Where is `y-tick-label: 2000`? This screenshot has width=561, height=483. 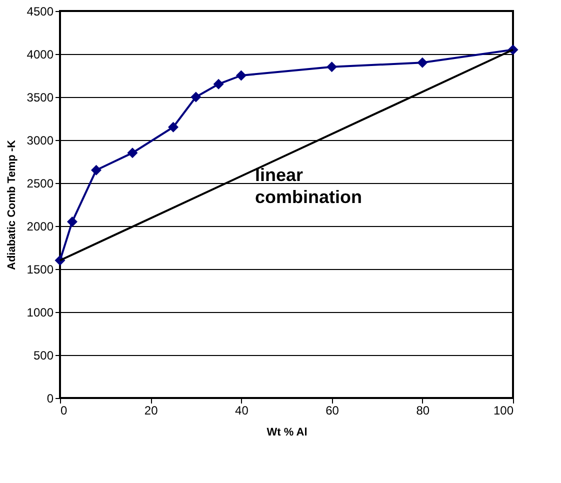
y-tick-label: 2000 is located at coordinates (40, 227).